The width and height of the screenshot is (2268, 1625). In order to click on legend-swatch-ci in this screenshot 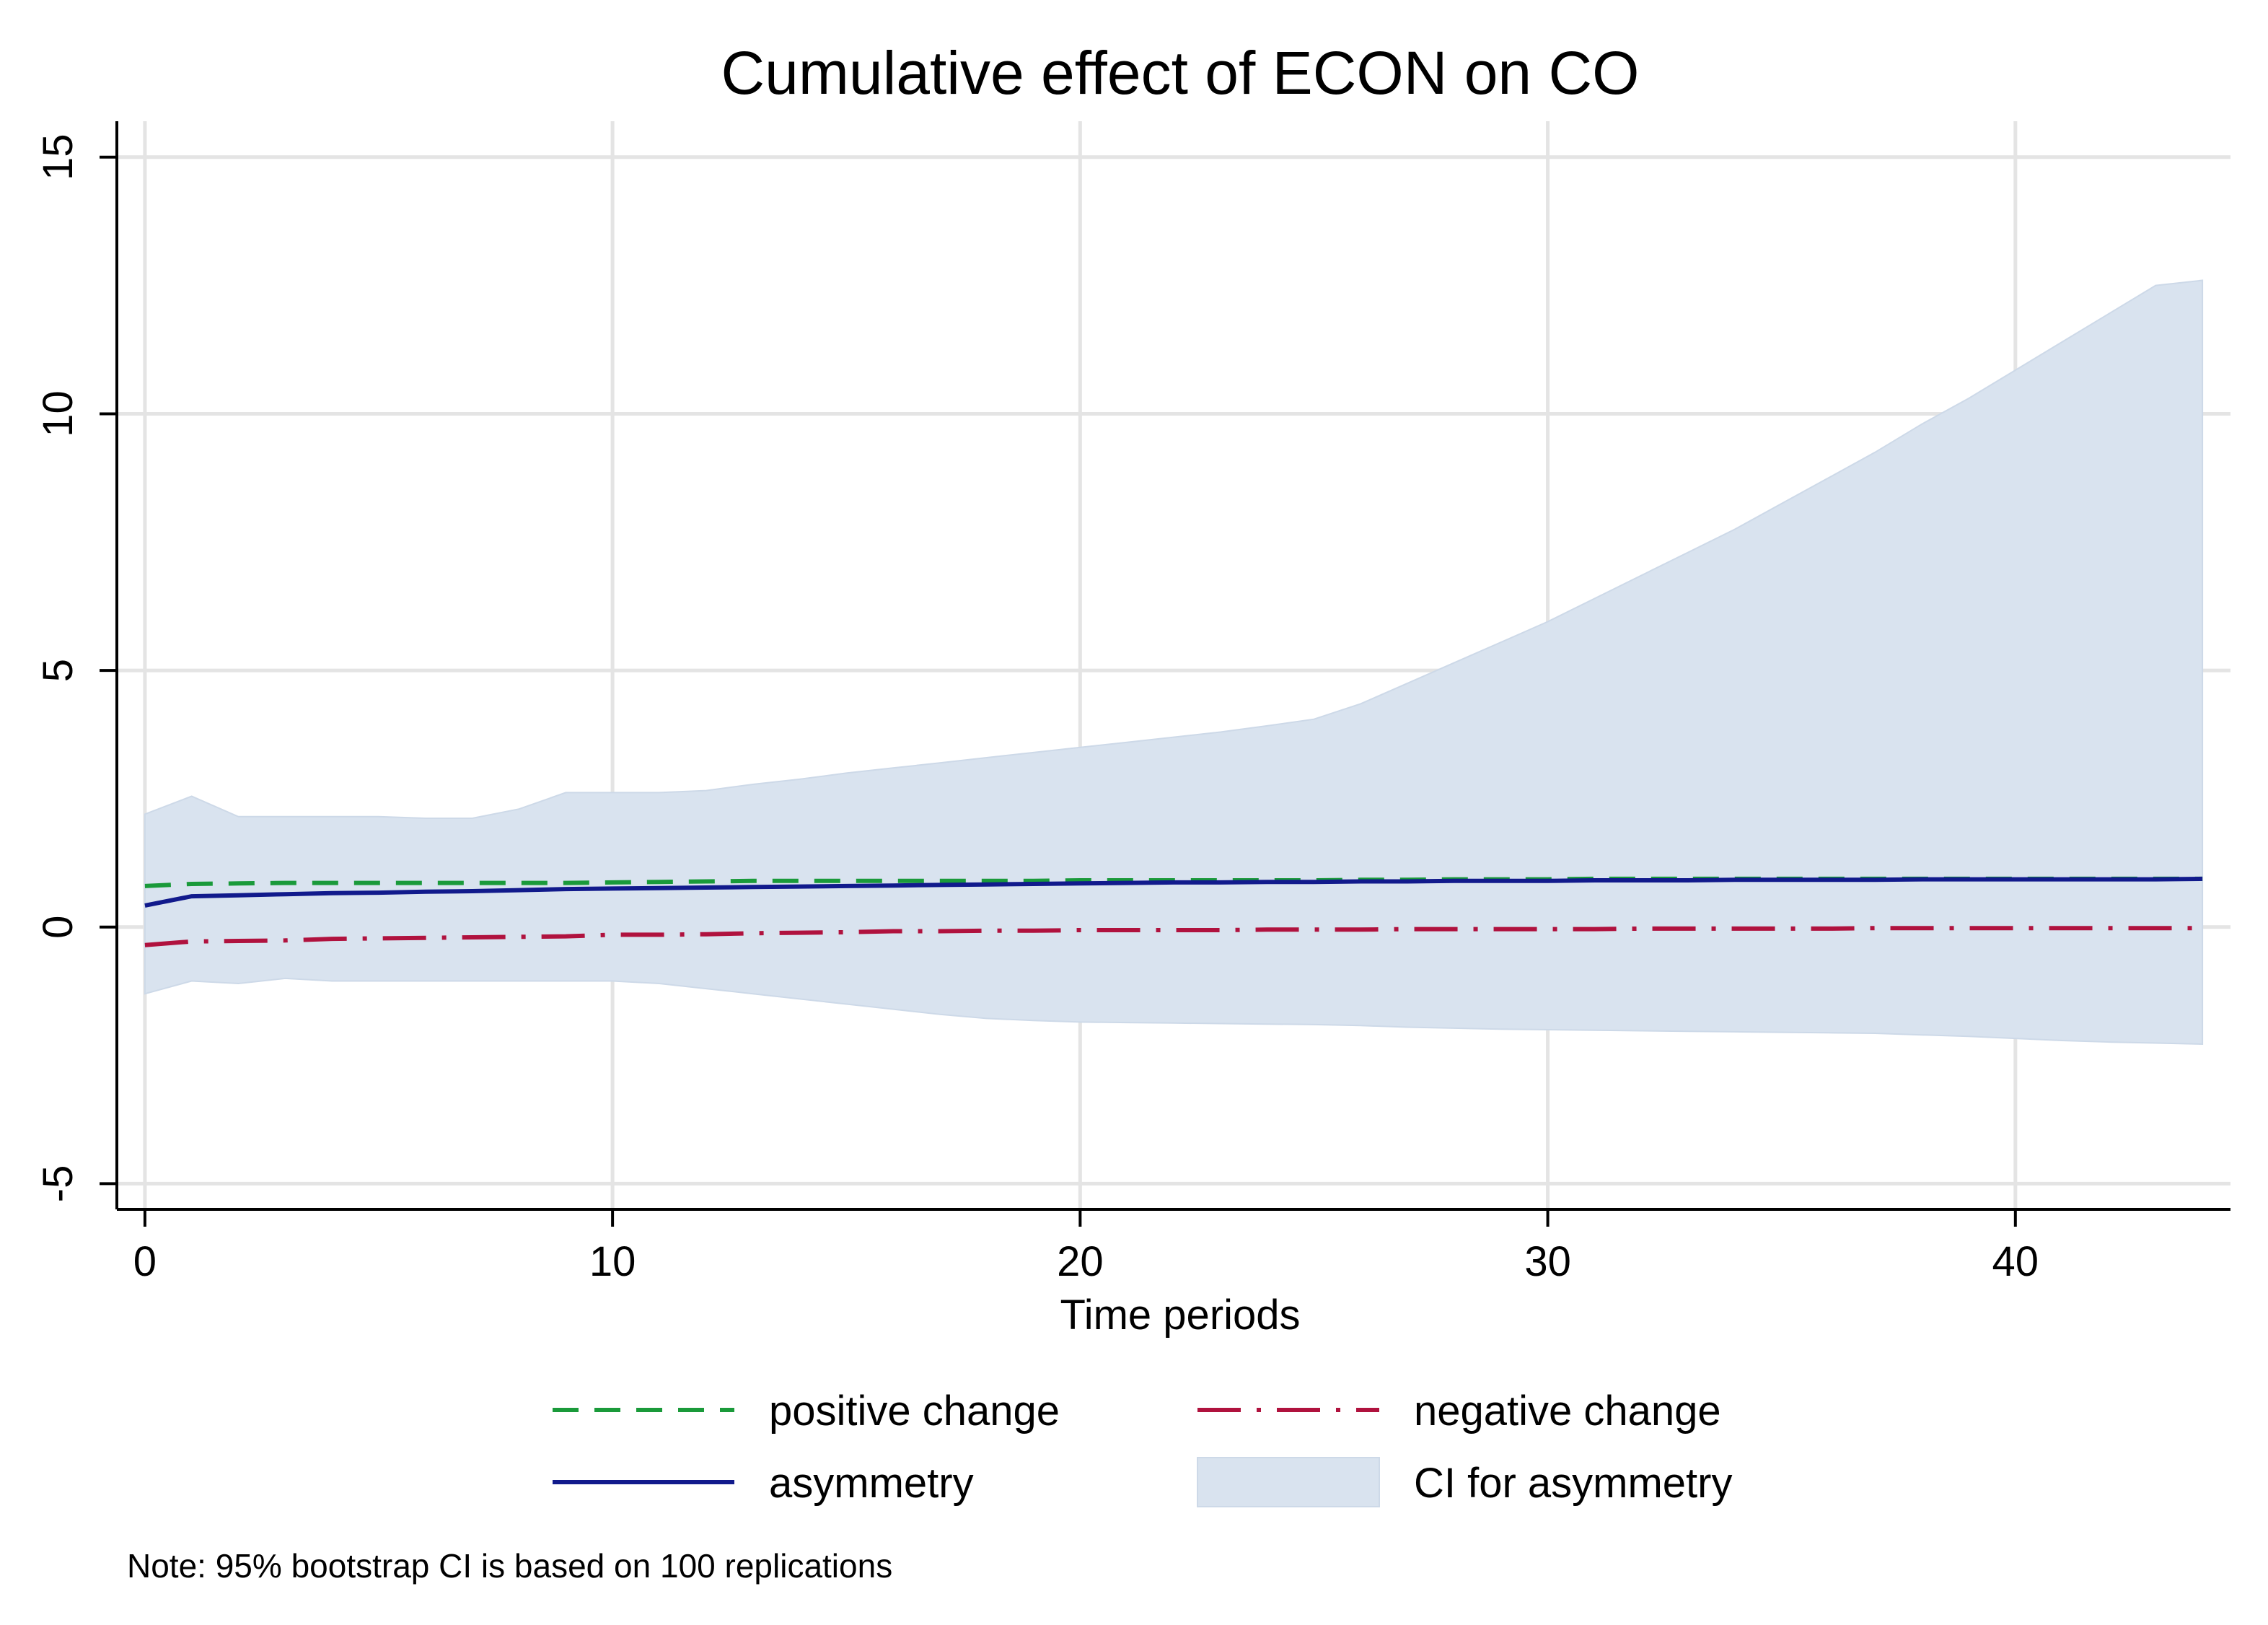, I will do `click(1288, 1482)`.